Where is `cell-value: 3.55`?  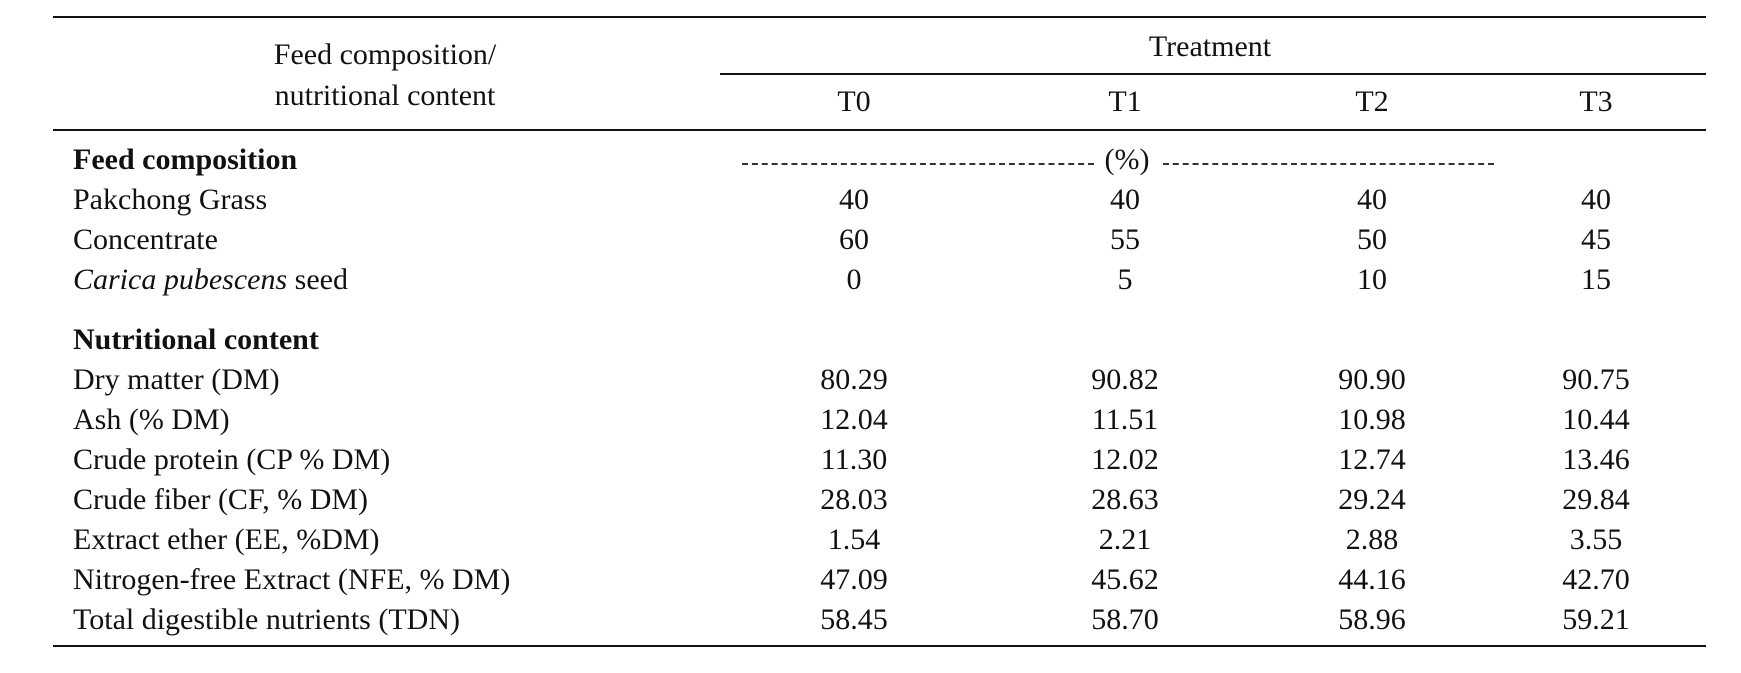
cell-value: 3.55 is located at coordinates (1596, 539).